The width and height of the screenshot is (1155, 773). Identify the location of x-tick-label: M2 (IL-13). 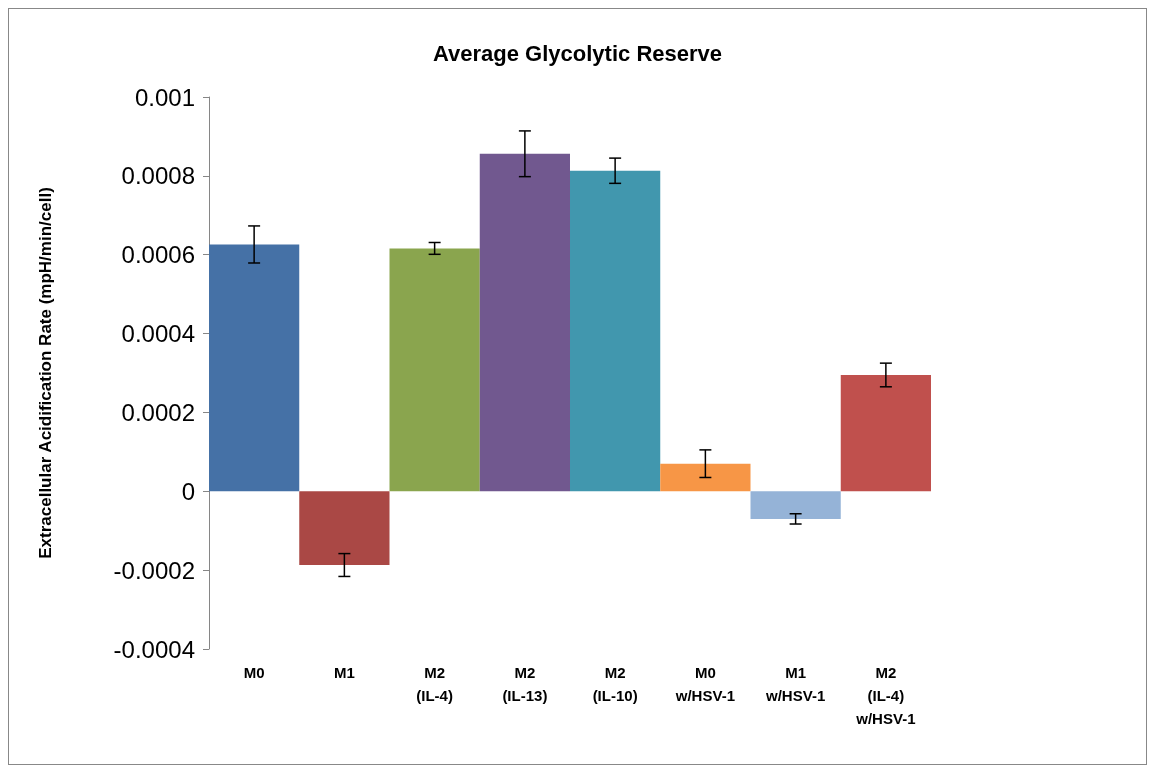
(525, 684).